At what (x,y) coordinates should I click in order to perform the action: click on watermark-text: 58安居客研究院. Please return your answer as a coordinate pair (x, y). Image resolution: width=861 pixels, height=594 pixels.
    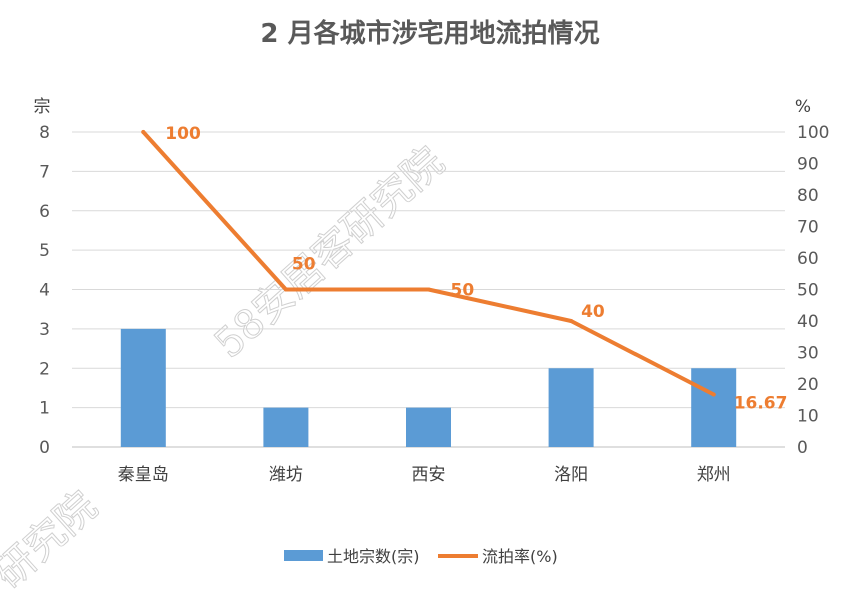
    Looking at the image, I should click on (329, 253).